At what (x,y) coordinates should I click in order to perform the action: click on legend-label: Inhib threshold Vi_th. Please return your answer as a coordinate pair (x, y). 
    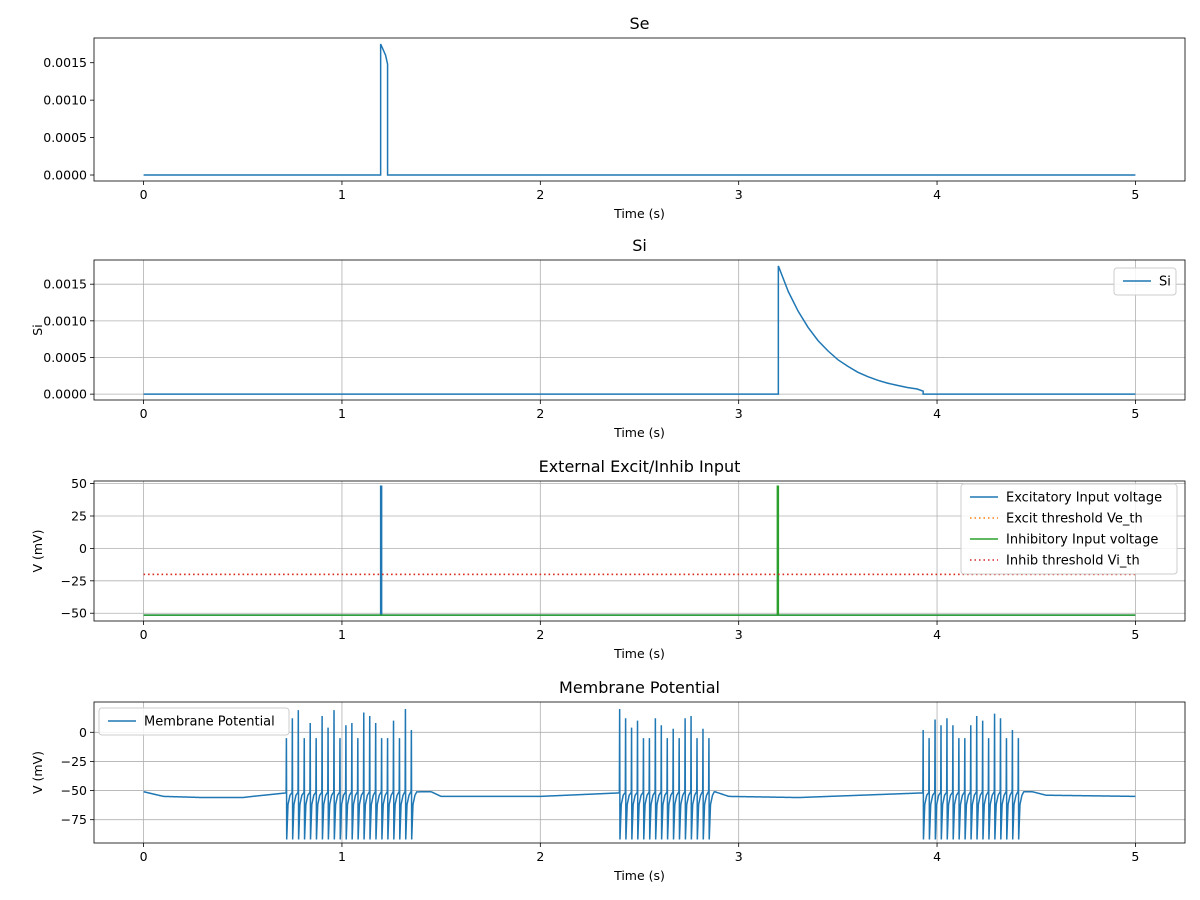
    Looking at the image, I should click on (1073, 561).